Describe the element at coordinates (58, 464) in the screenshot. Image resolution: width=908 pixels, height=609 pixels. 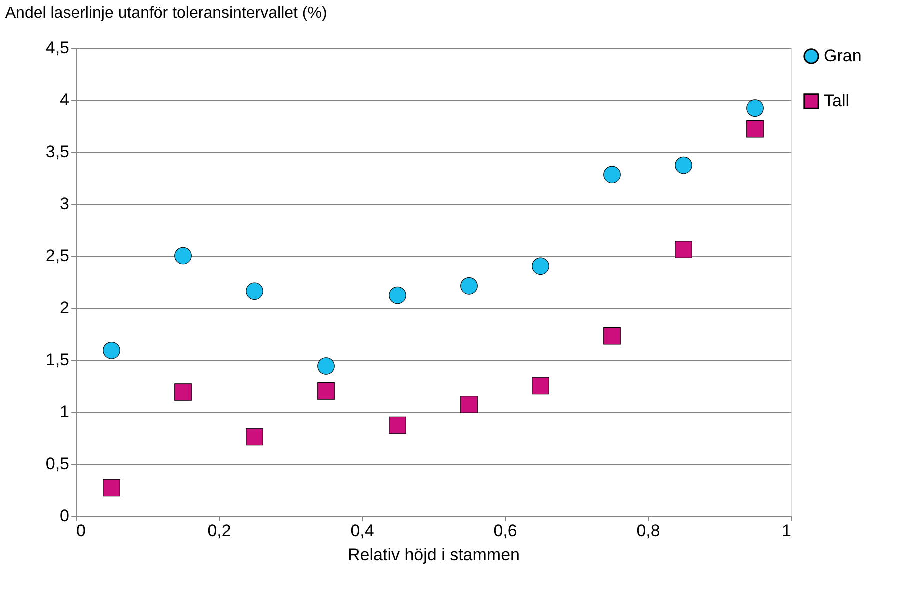
I see `y-tick-label: 0,5` at that location.